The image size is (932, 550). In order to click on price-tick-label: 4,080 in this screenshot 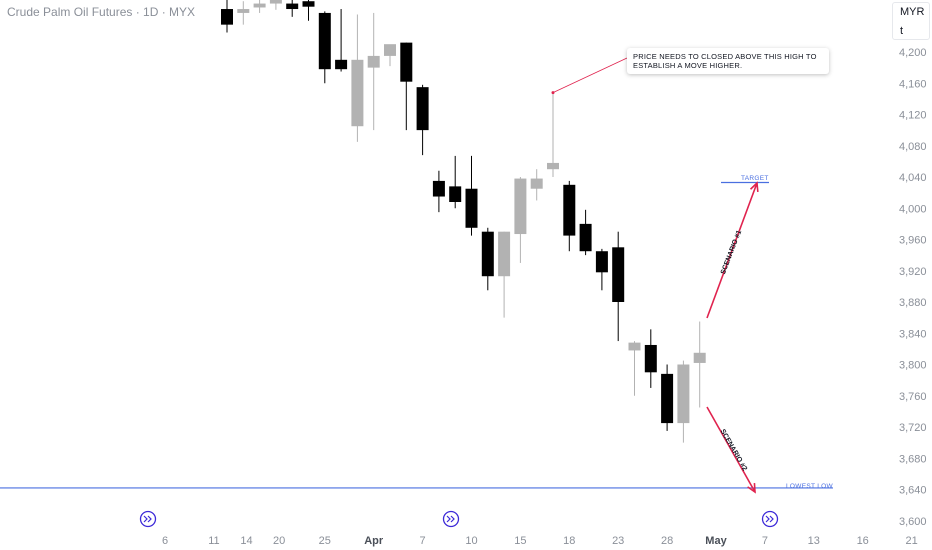, I will do `click(913, 147)`.